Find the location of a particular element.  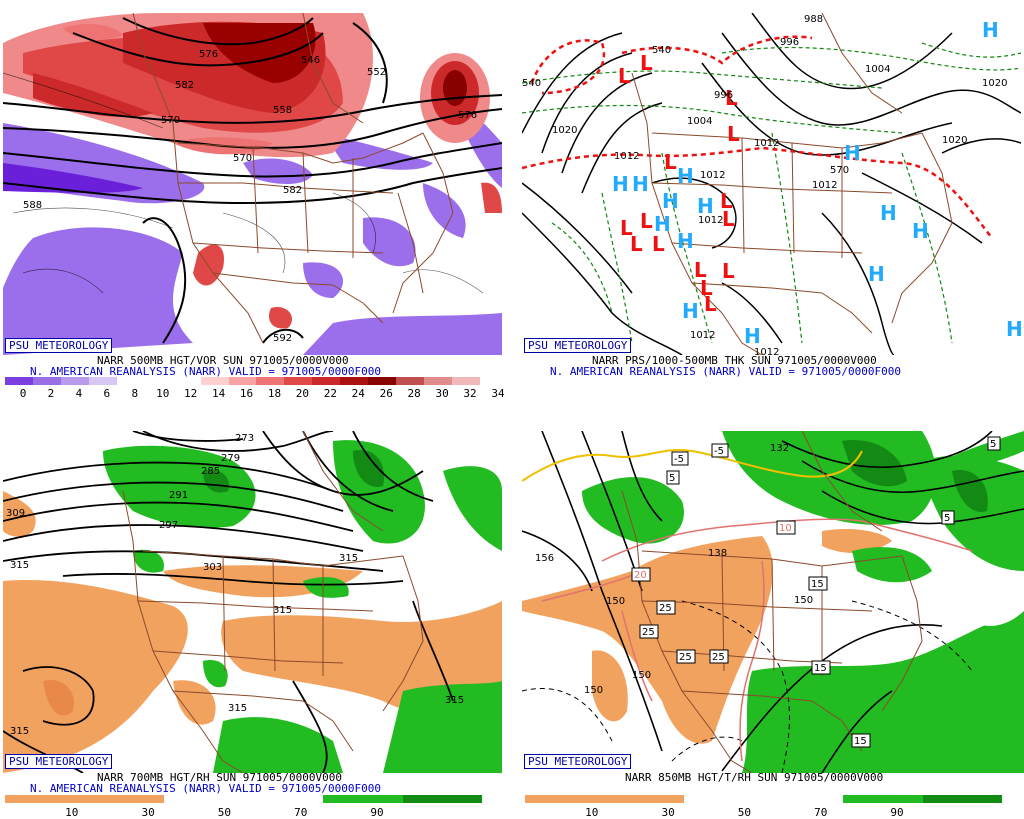

colorbar-tick-label: 8 is located at coordinates (135, 393).